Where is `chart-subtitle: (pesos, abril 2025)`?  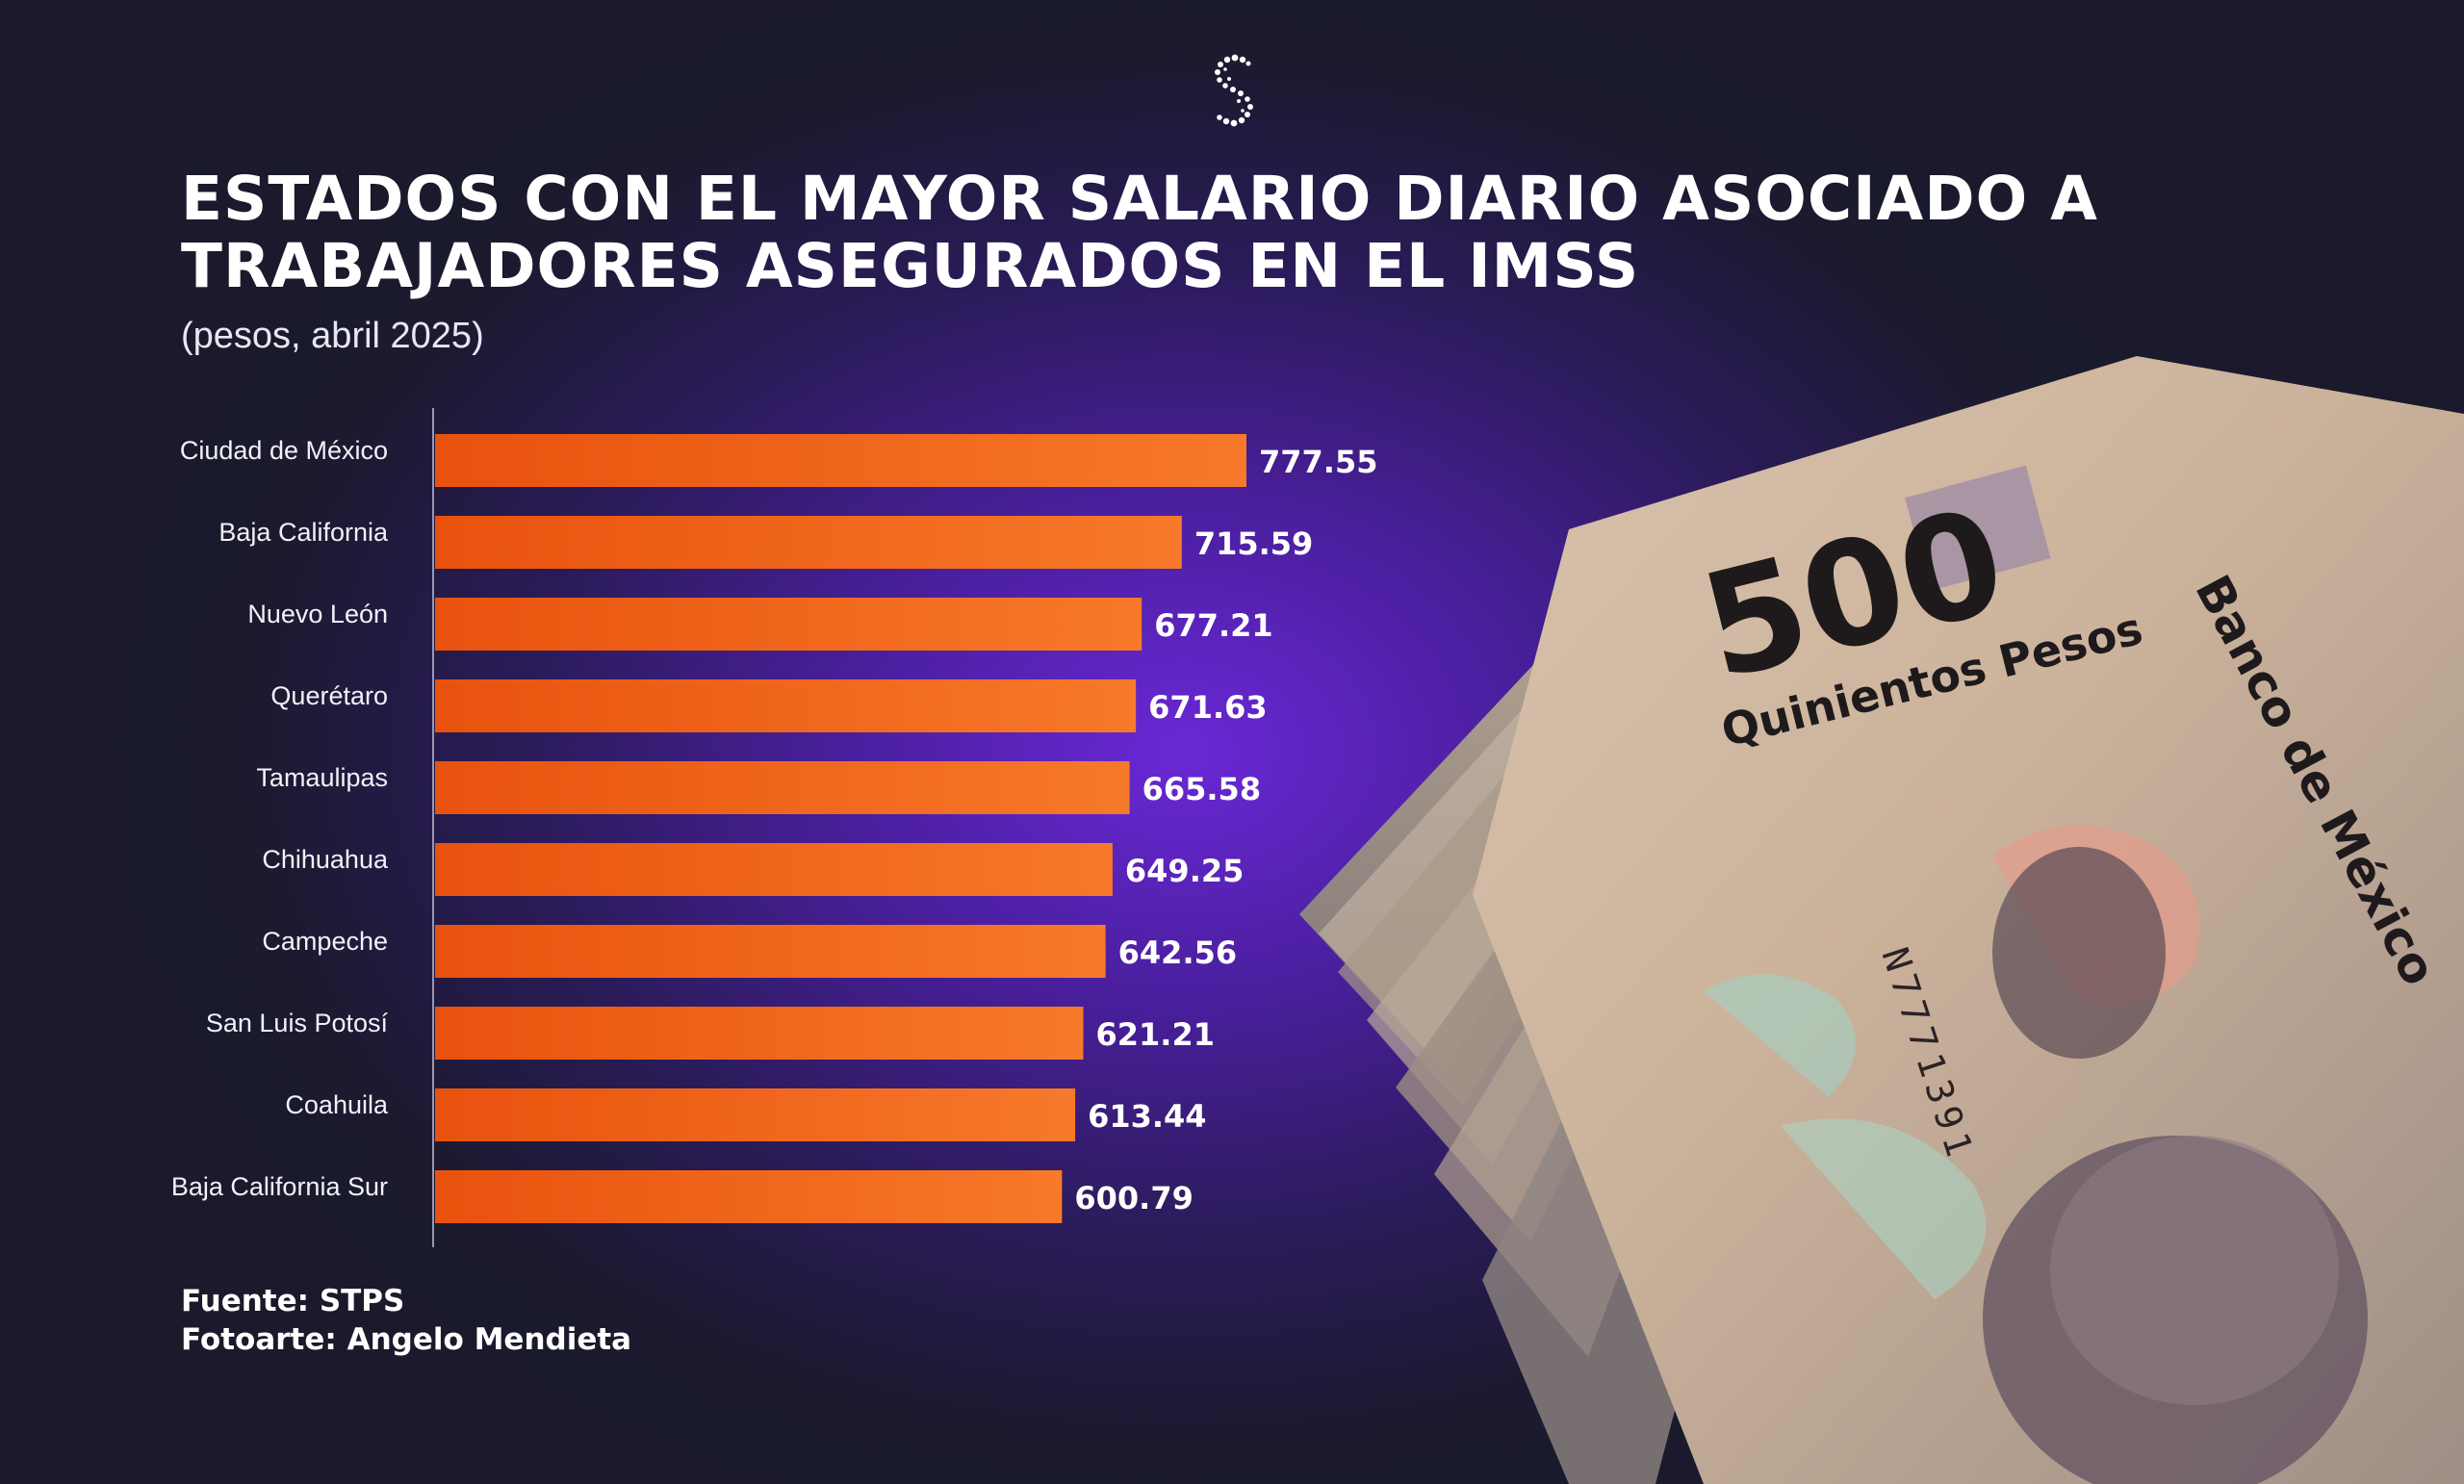
chart-subtitle: (pesos, abril 2025) is located at coordinates (332, 336).